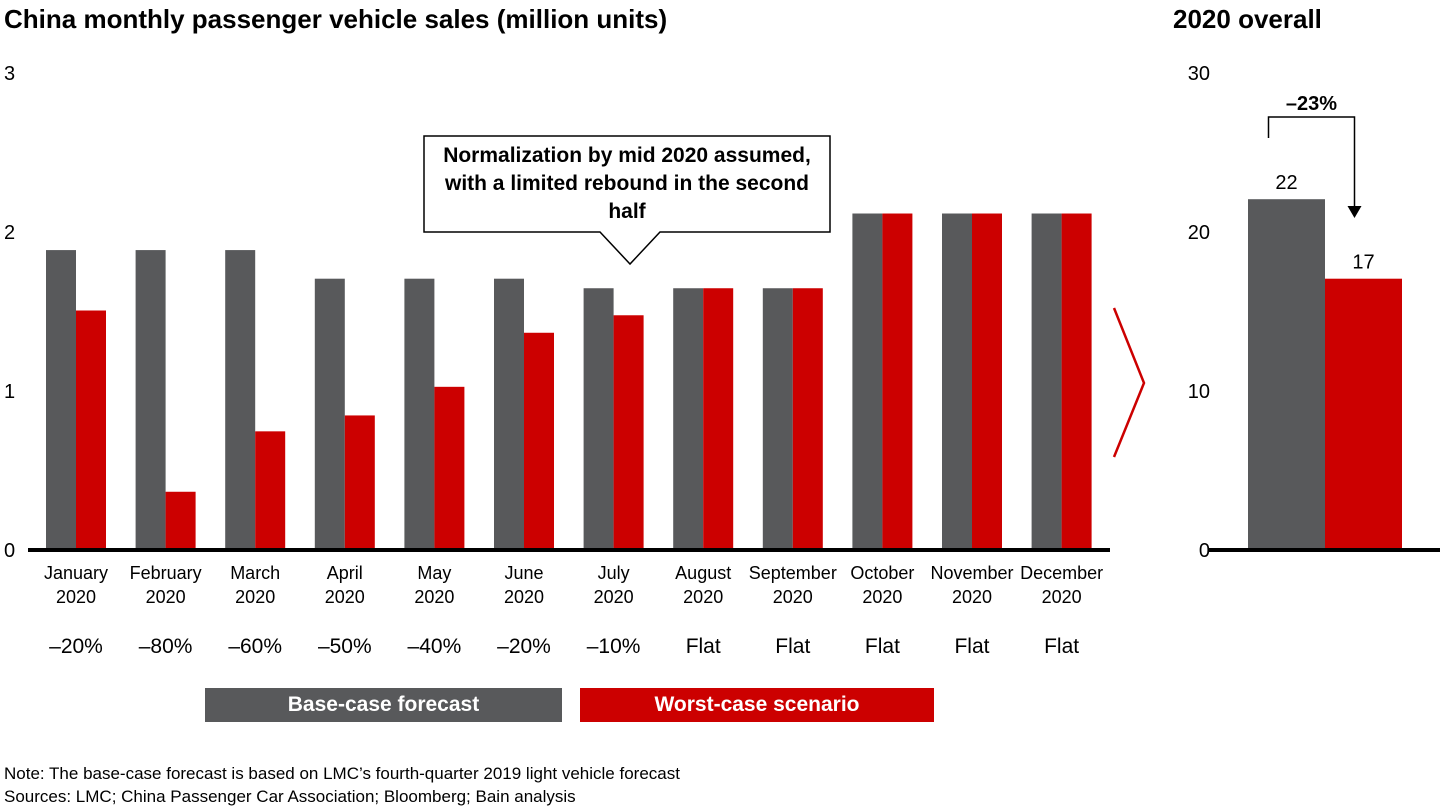  What do you see at coordinates (1199, 392) in the screenshot?
I see `y-tick-label: 10` at bounding box center [1199, 392].